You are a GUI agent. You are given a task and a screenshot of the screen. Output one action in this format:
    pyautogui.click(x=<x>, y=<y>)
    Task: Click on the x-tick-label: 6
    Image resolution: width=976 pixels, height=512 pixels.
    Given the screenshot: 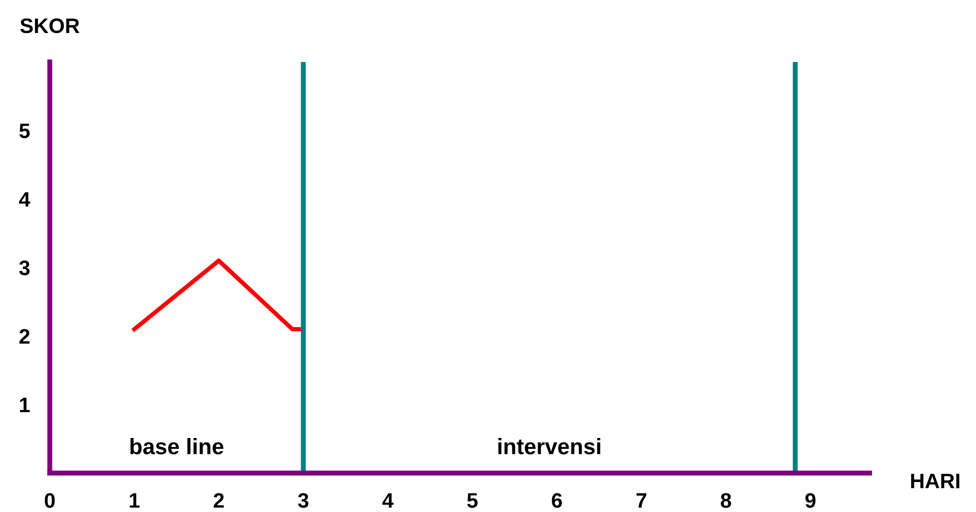 What is the action you would take?
    pyautogui.click(x=557, y=500)
    